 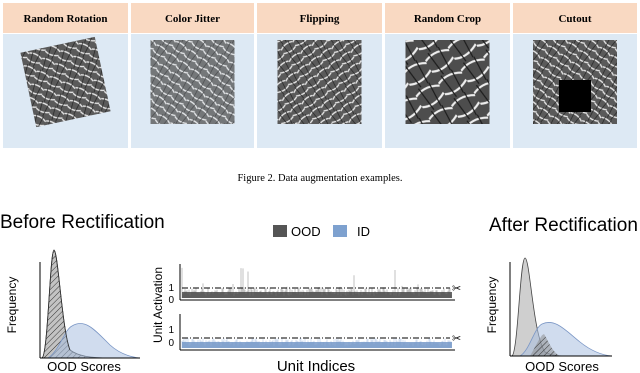 What do you see at coordinates (563, 225) in the screenshot?
I see `right-title: After Rectification` at bounding box center [563, 225].